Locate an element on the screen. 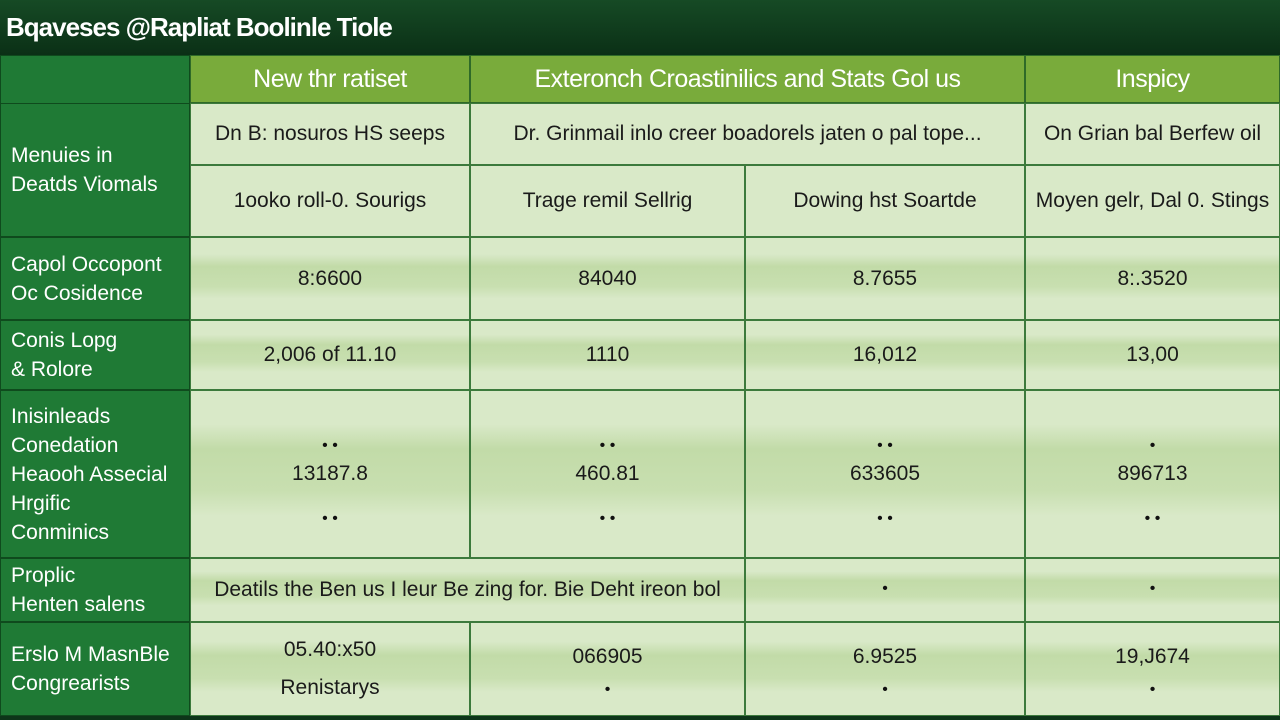 The image size is (1280, 720). header-text: Exteronch Croastinilics and Stats Gol us is located at coordinates (747, 78).